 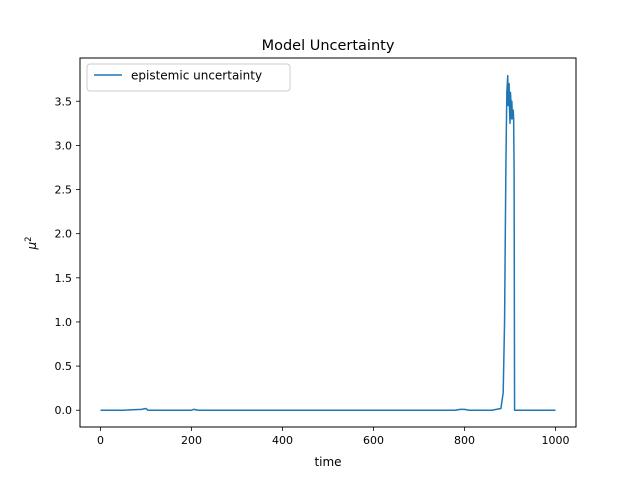 I want to click on y-axis-label-base: μ, so click(x=32, y=246).